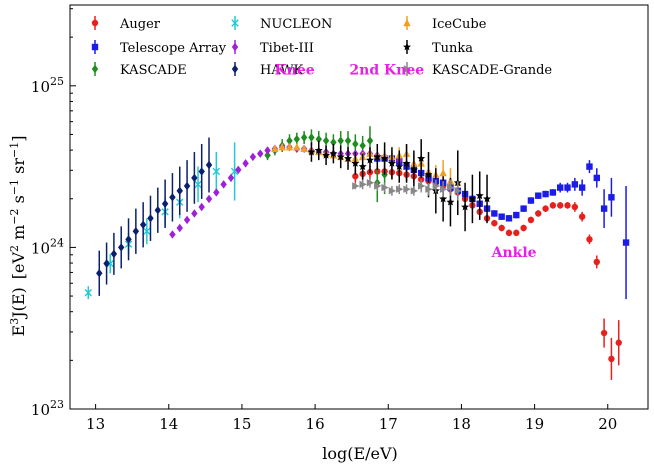 This screenshot has height=467, width=654. What do you see at coordinates (159, 48) in the screenshot?
I see `legend-entry: Telescope Array` at bounding box center [159, 48].